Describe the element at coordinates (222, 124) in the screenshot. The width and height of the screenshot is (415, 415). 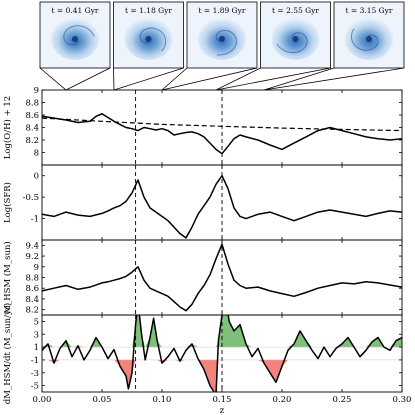
I see `trend-line` at that location.